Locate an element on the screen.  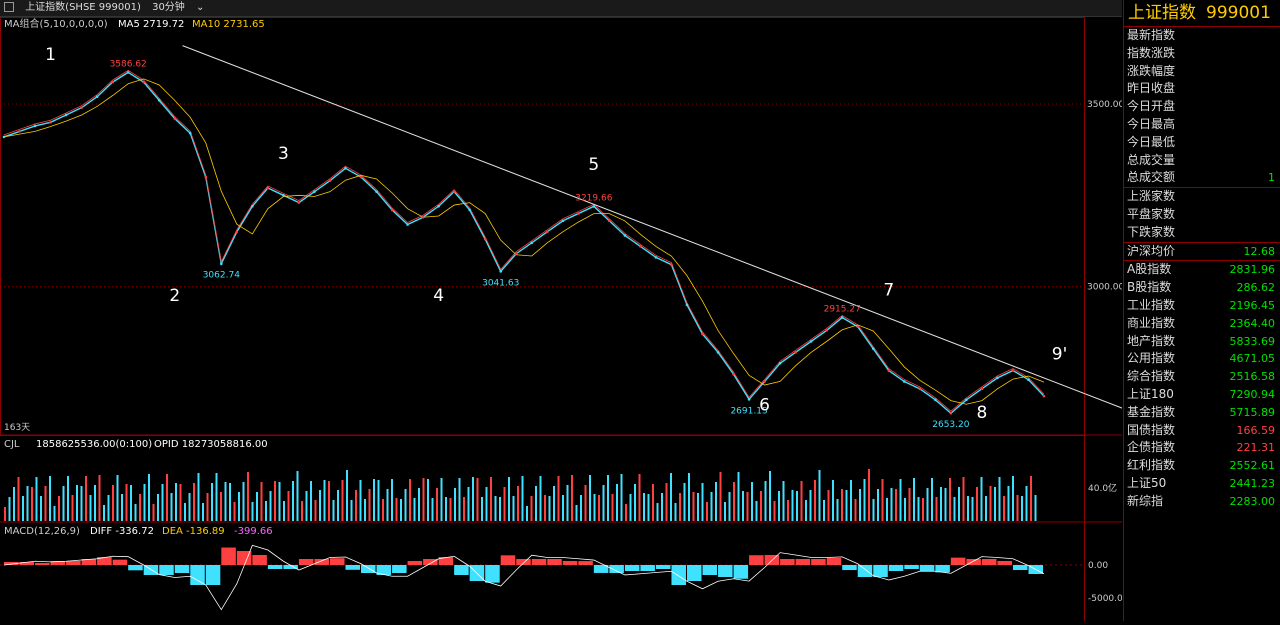
index-row: 红利指数 2552.61 is located at coordinates (1202, 466).